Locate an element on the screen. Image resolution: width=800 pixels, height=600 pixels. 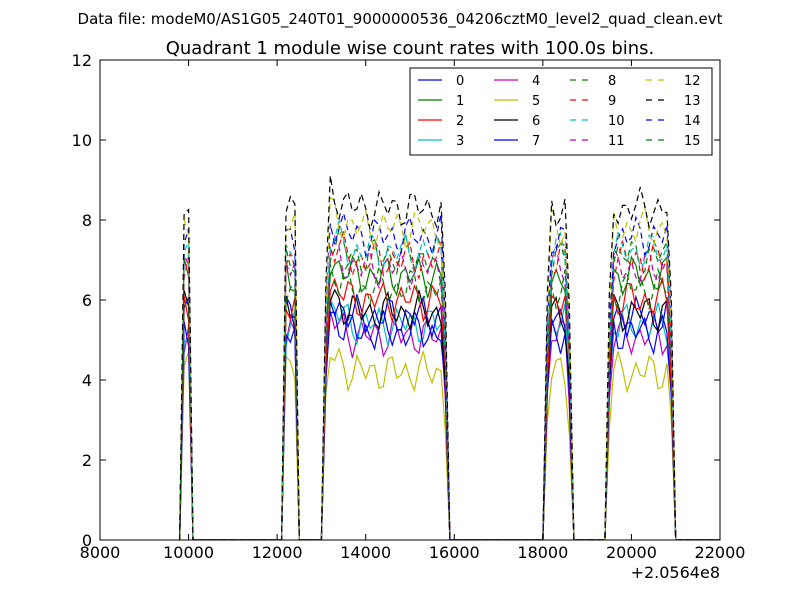
legend-label-8: 8 is located at coordinates (612, 81).